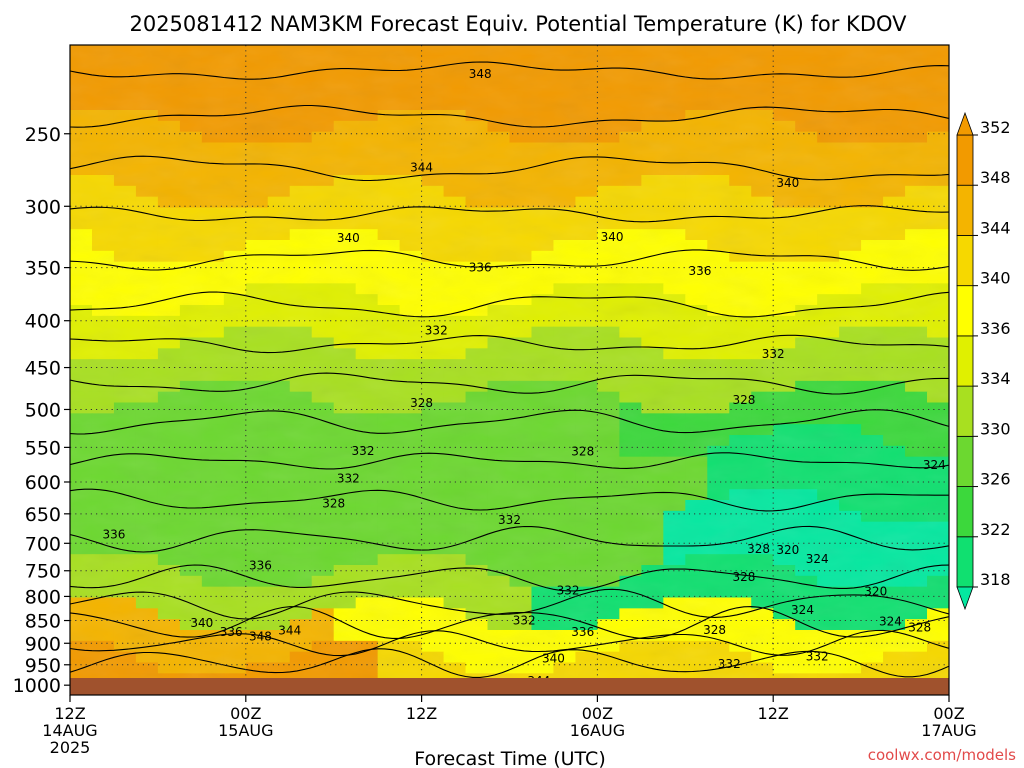  Describe the element at coordinates (43, 207) in the screenshot. I see `y-tick-label: 300` at that location.